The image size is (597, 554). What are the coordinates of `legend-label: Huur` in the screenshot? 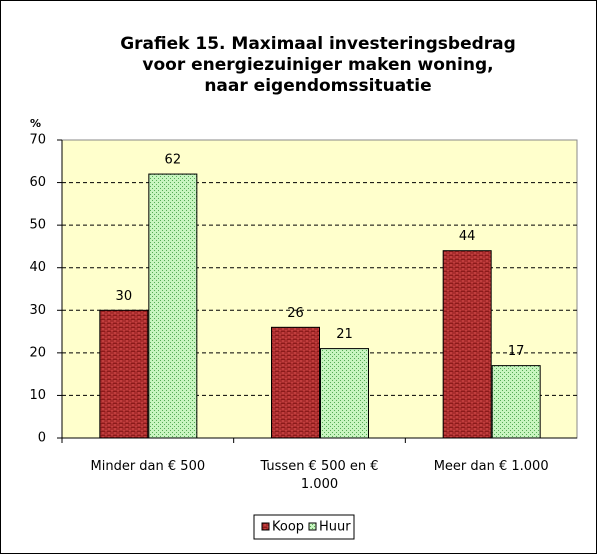 It's located at (335, 527).